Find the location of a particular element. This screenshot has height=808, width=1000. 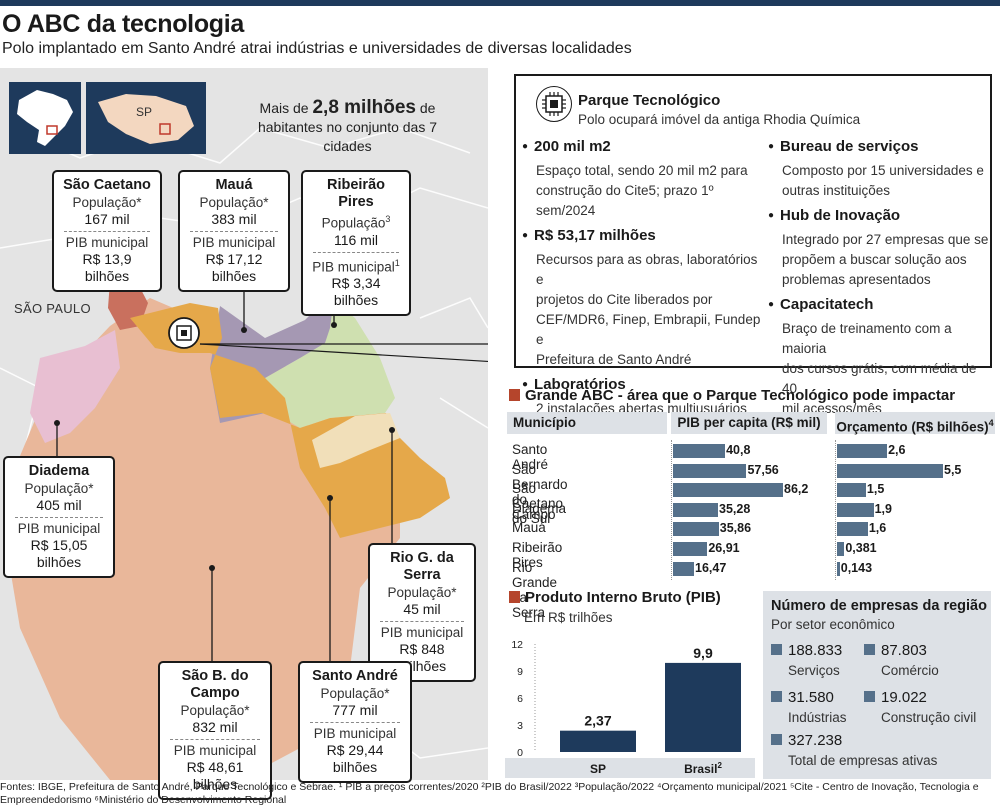

pib-value: R$ 3,34 bilhões is located at coordinates (356, 291).